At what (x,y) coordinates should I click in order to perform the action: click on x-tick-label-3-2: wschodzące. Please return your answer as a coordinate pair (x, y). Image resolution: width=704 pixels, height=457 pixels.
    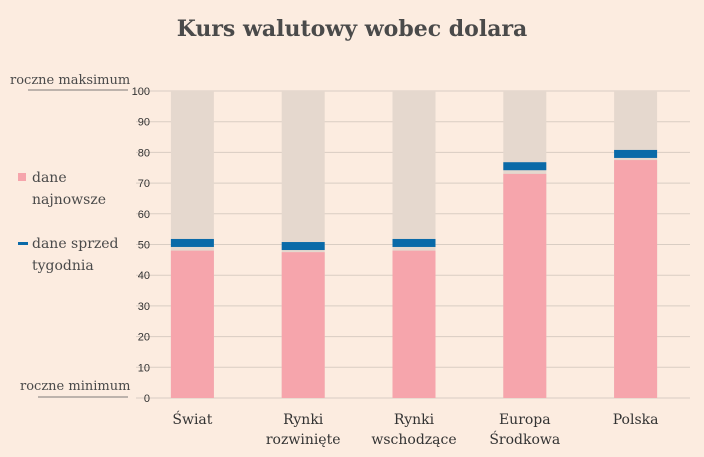
    Looking at the image, I should click on (413, 440).